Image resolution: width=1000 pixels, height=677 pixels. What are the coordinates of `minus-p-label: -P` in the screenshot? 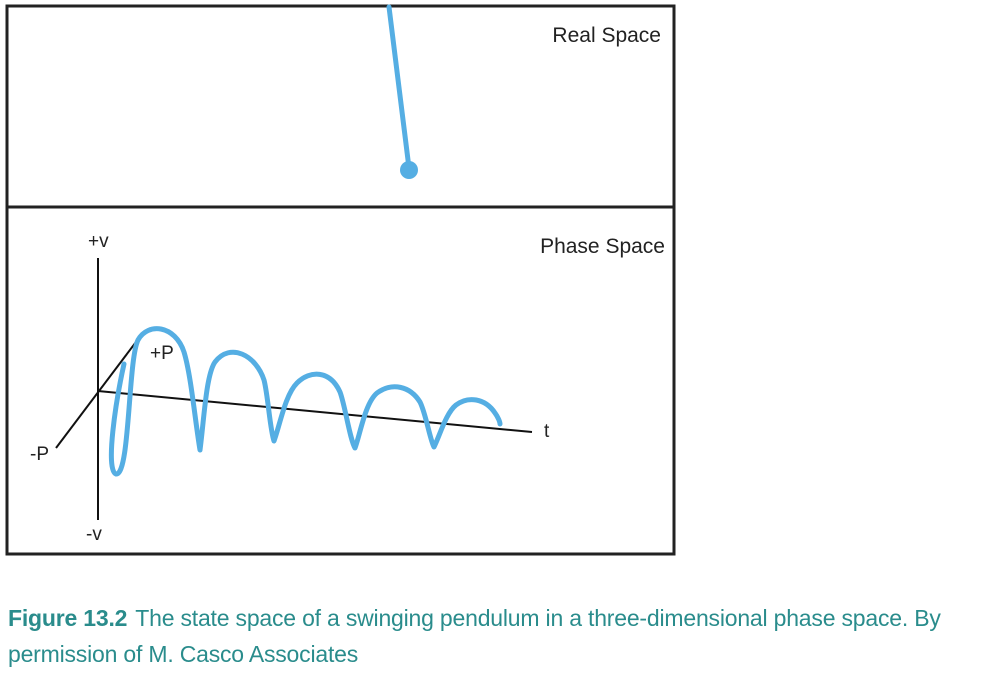 It's located at (39, 454).